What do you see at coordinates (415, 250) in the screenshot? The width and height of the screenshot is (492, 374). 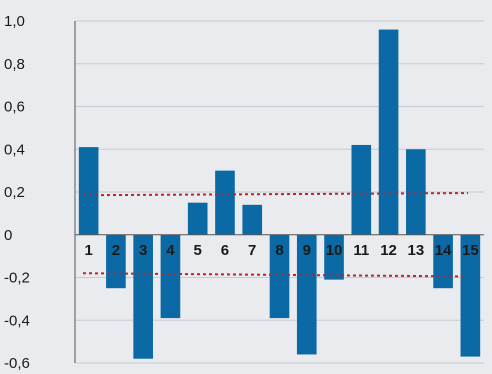 I see `category-label: 13` at bounding box center [415, 250].